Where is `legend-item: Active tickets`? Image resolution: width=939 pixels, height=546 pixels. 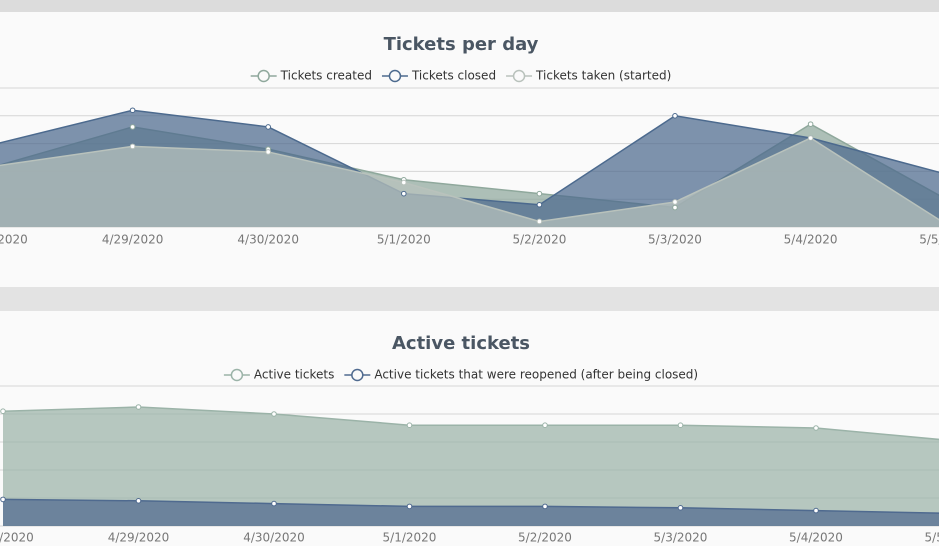
legend-item: Active tickets is located at coordinates (278, 375).